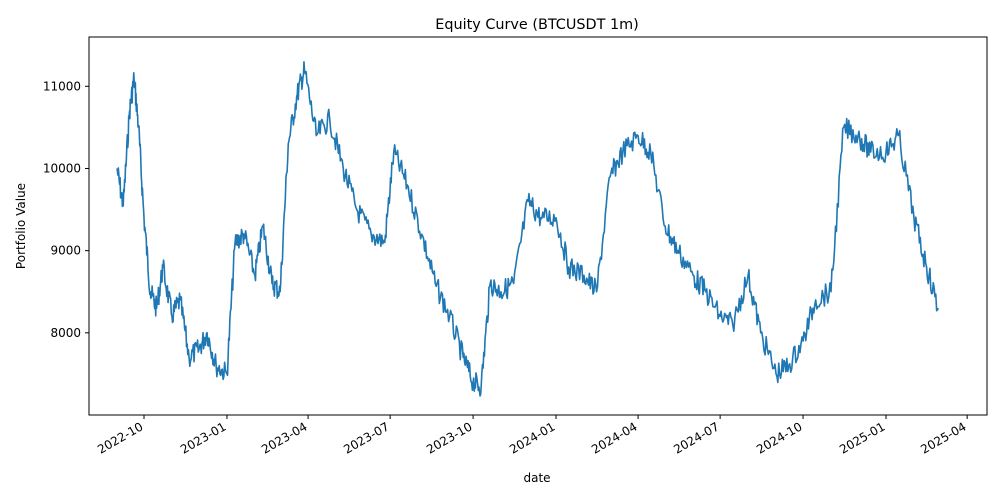  I want to click on y-axis-label: Portfolio Value, so click(21, 226).